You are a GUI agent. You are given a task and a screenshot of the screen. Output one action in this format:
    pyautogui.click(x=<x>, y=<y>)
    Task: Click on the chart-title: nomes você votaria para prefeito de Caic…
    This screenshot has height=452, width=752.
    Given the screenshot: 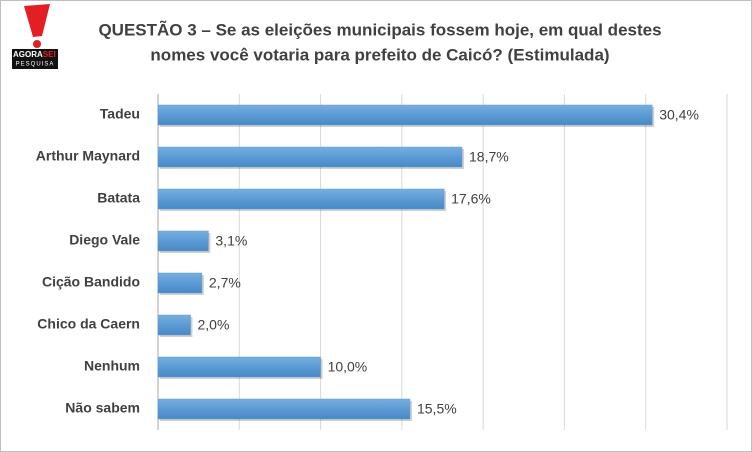 What is the action you would take?
    pyautogui.click(x=379, y=54)
    